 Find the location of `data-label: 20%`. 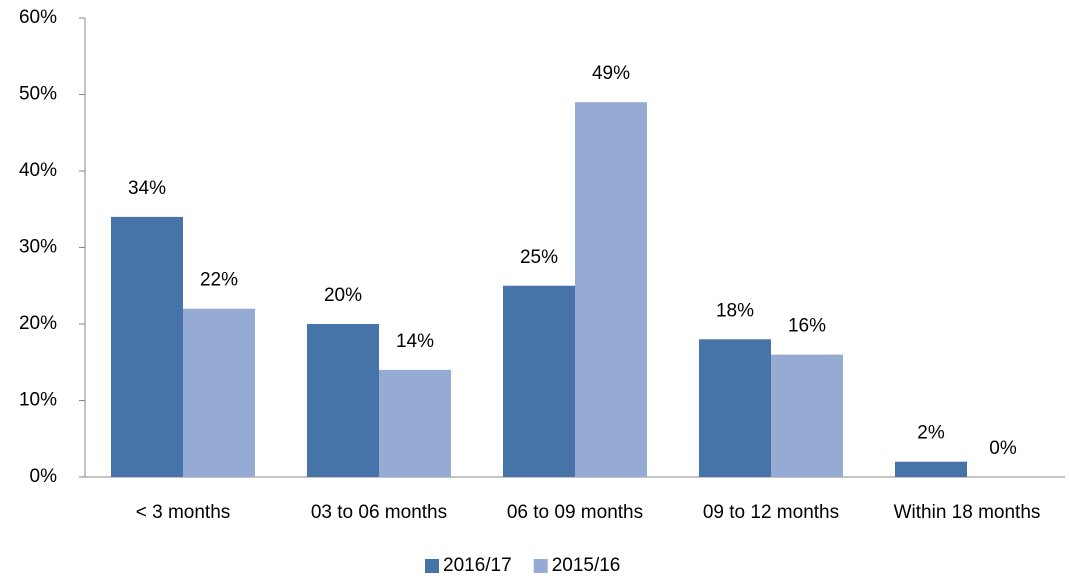

data-label: 20% is located at coordinates (343, 295).